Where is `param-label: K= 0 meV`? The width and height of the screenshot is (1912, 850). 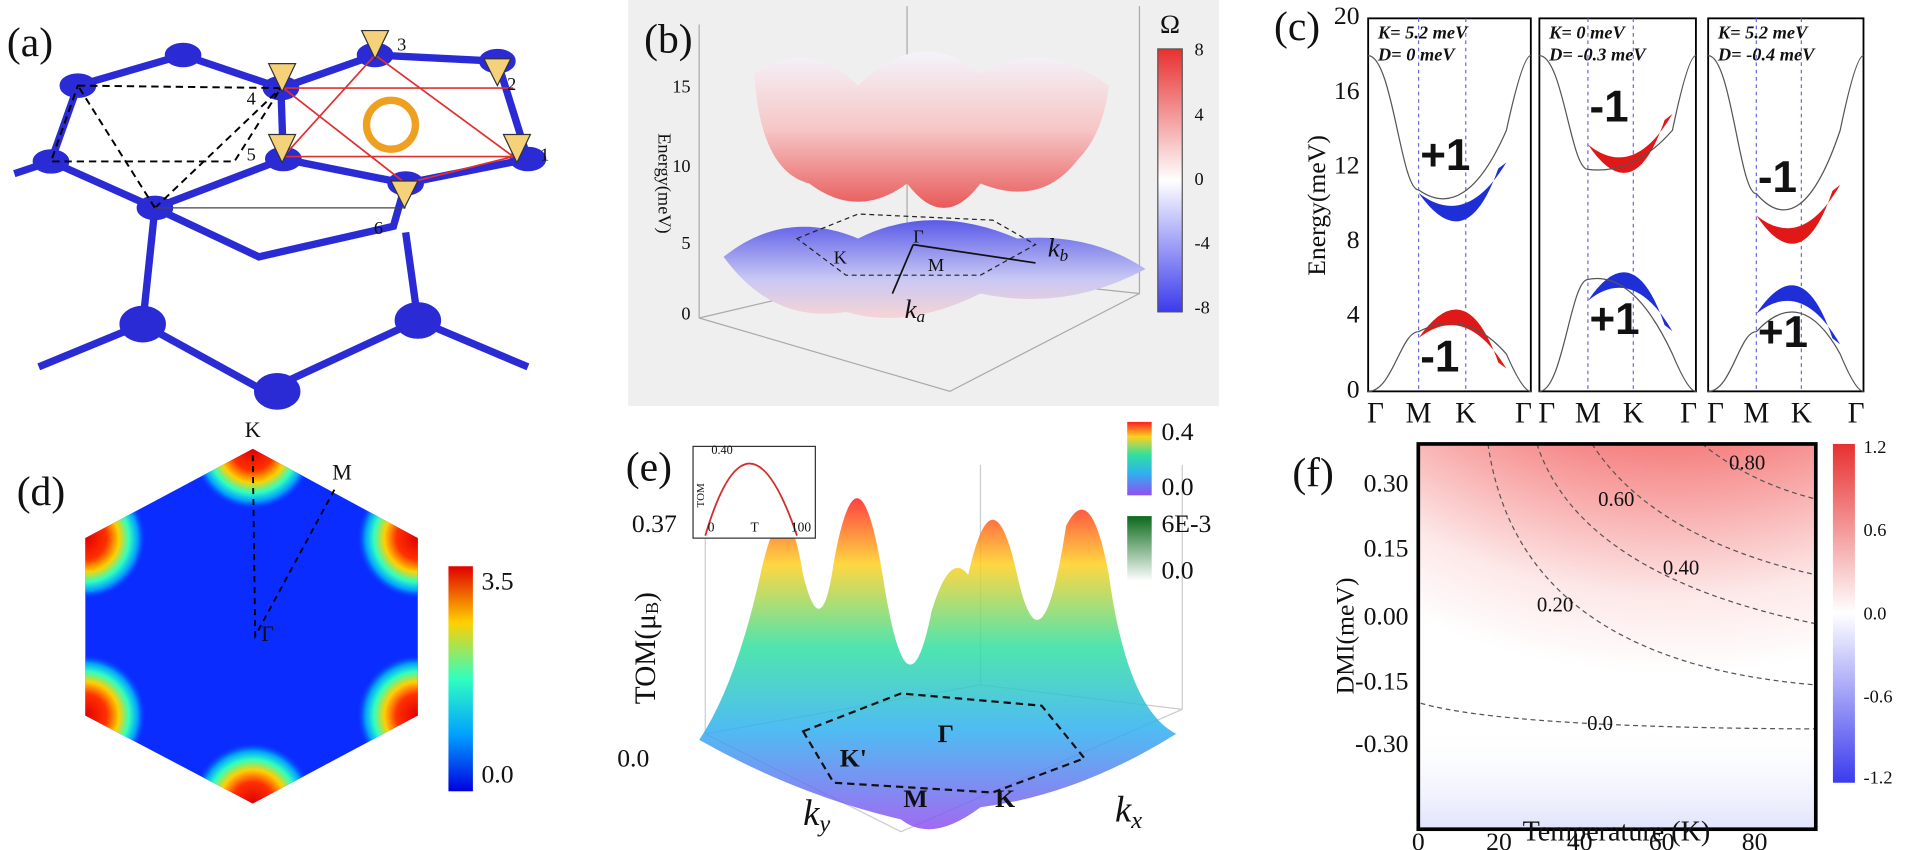
param-label: K= 0 meV is located at coordinates (1587, 32).